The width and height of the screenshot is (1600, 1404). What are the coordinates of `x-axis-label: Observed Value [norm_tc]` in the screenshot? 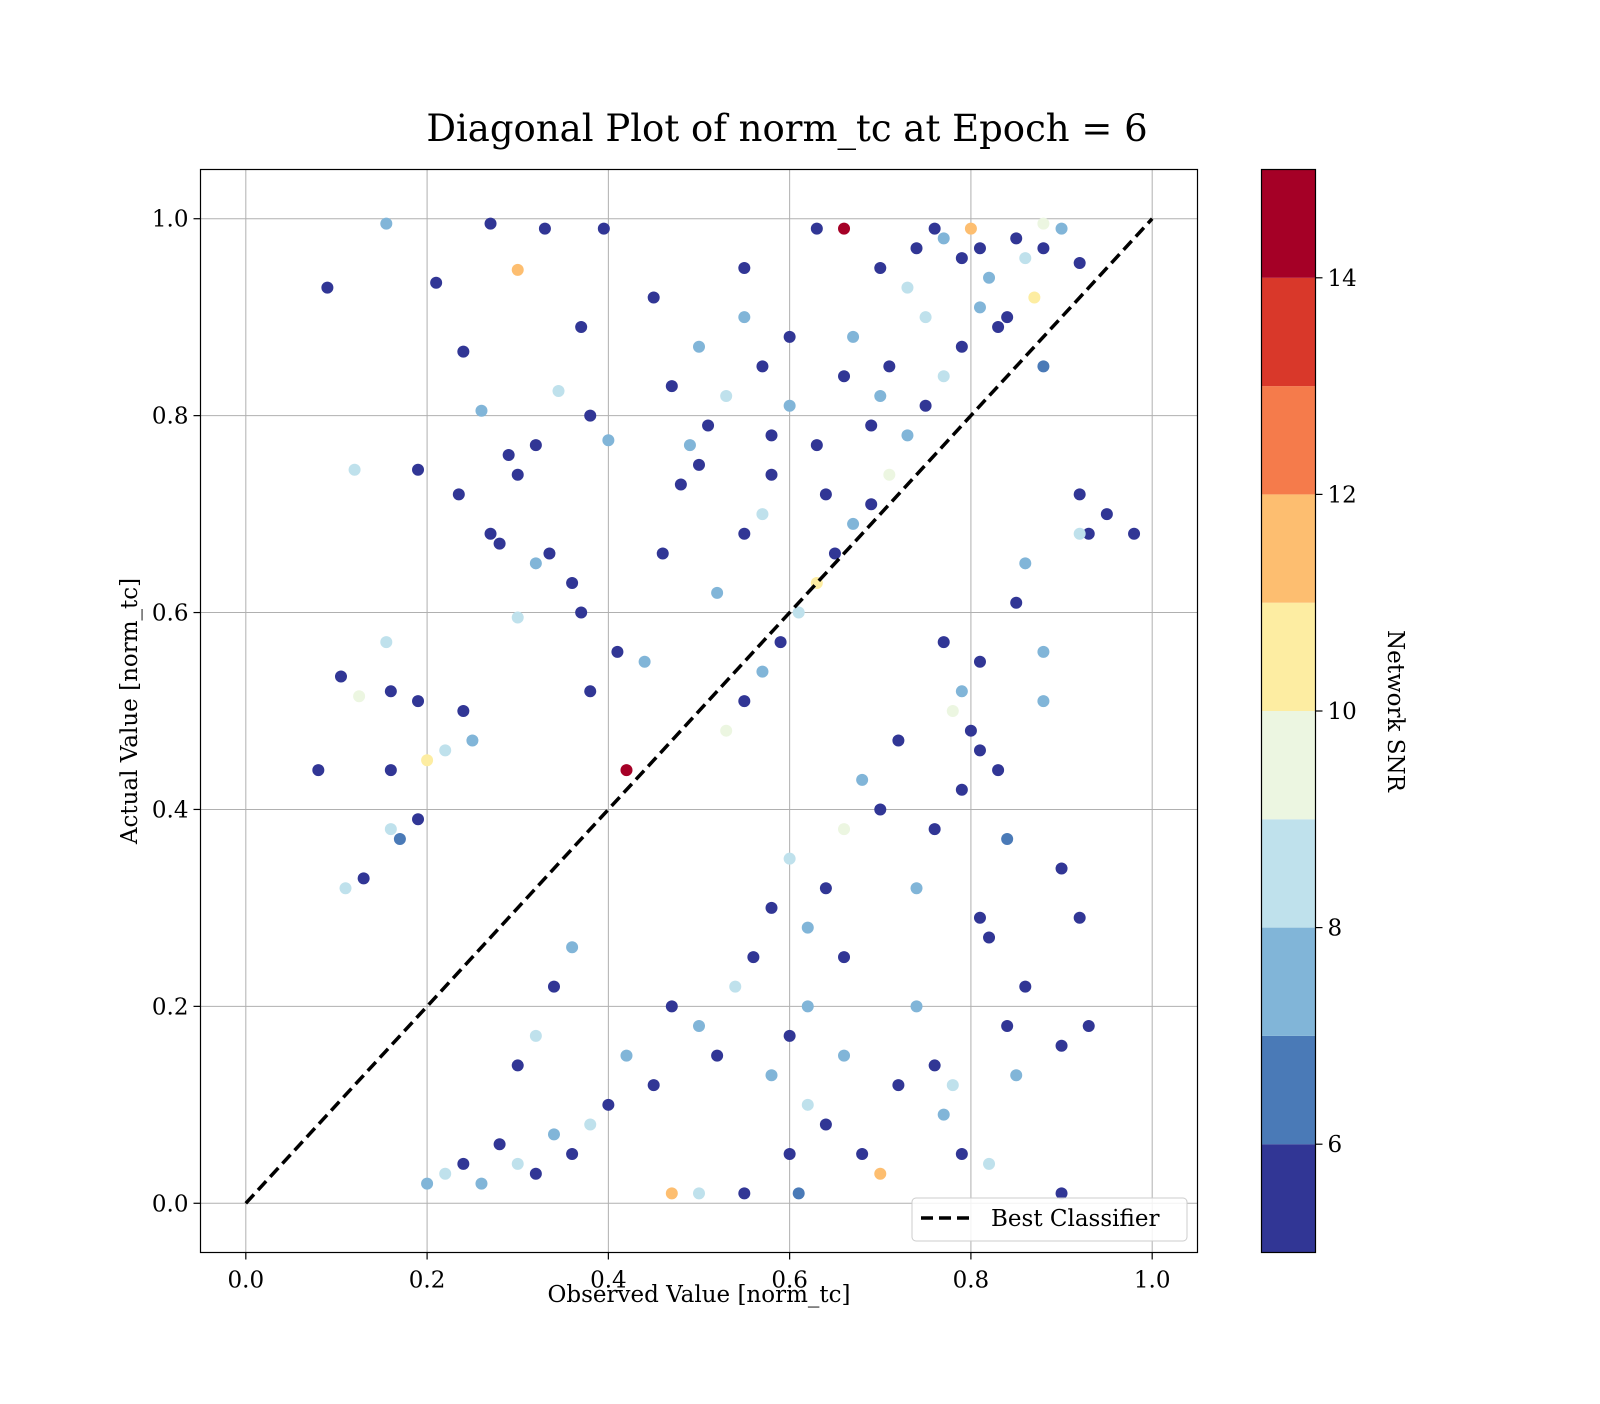 It's located at (699, 1295).